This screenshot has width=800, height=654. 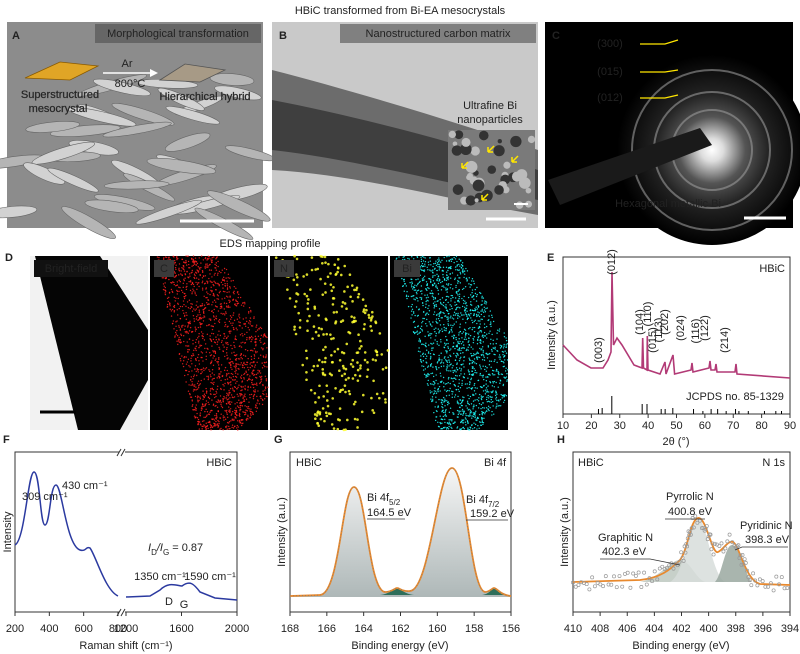 What do you see at coordinates (483, 501) in the screenshot?
I see `peak-name: Bi 4f7/2` at bounding box center [483, 501].